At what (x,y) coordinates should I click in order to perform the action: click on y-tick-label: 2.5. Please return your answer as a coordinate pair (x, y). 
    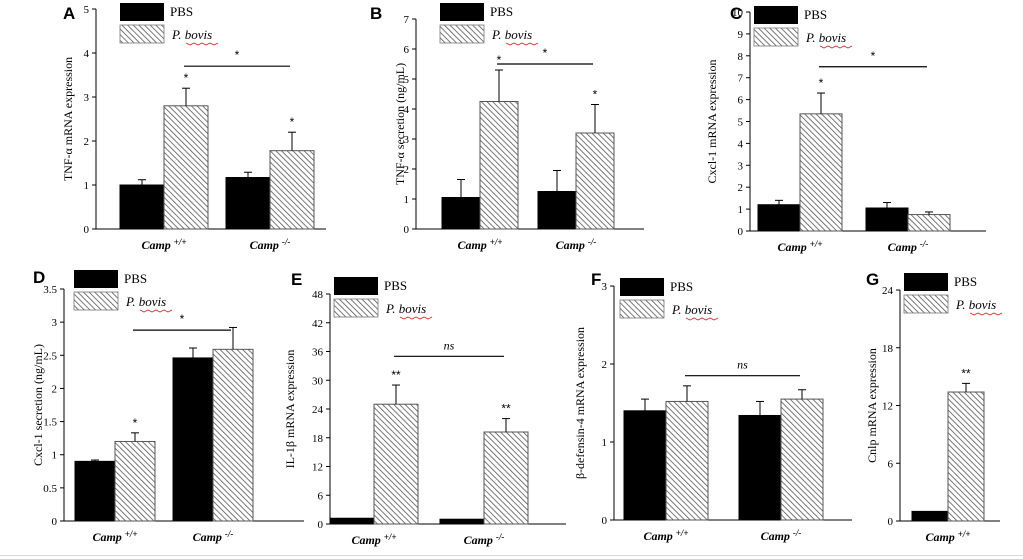
    Looking at the image, I should click on (50, 356).